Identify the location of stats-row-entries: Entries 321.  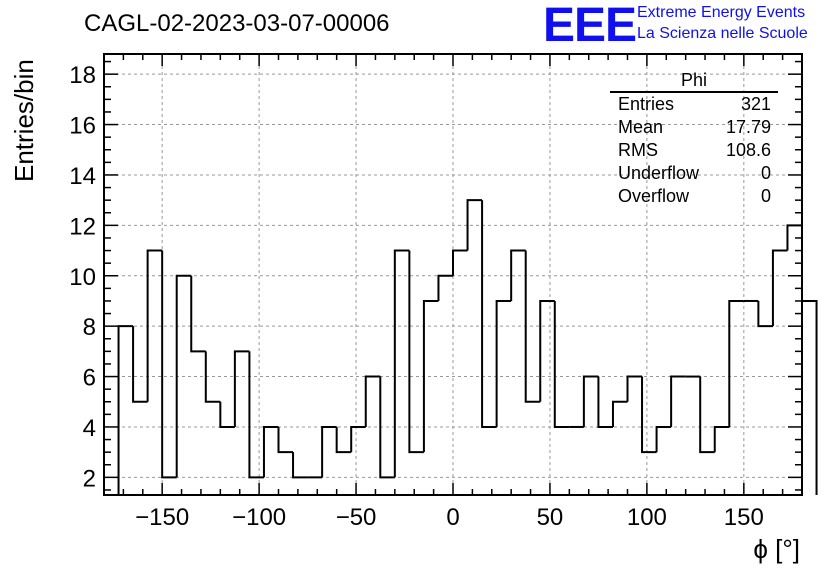
(694, 104).